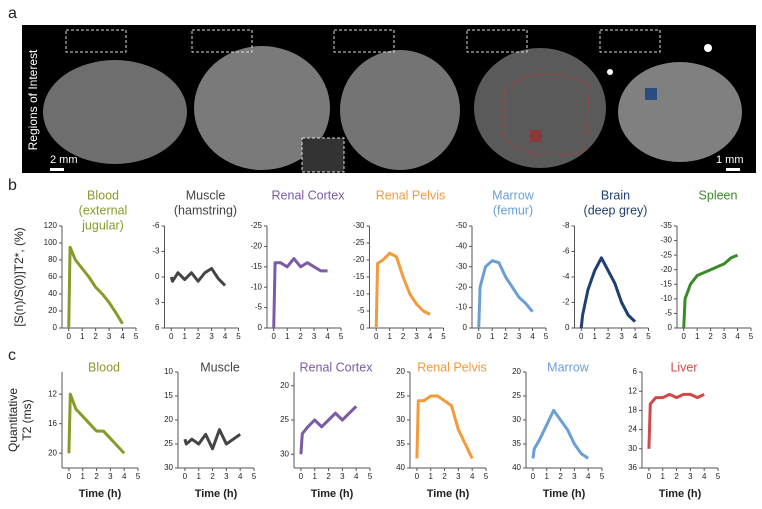 The image size is (762, 509). What do you see at coordinates (461, 225) in the screenshot?
I see `y-tick-label: -50` at bounding box center [461, 225].